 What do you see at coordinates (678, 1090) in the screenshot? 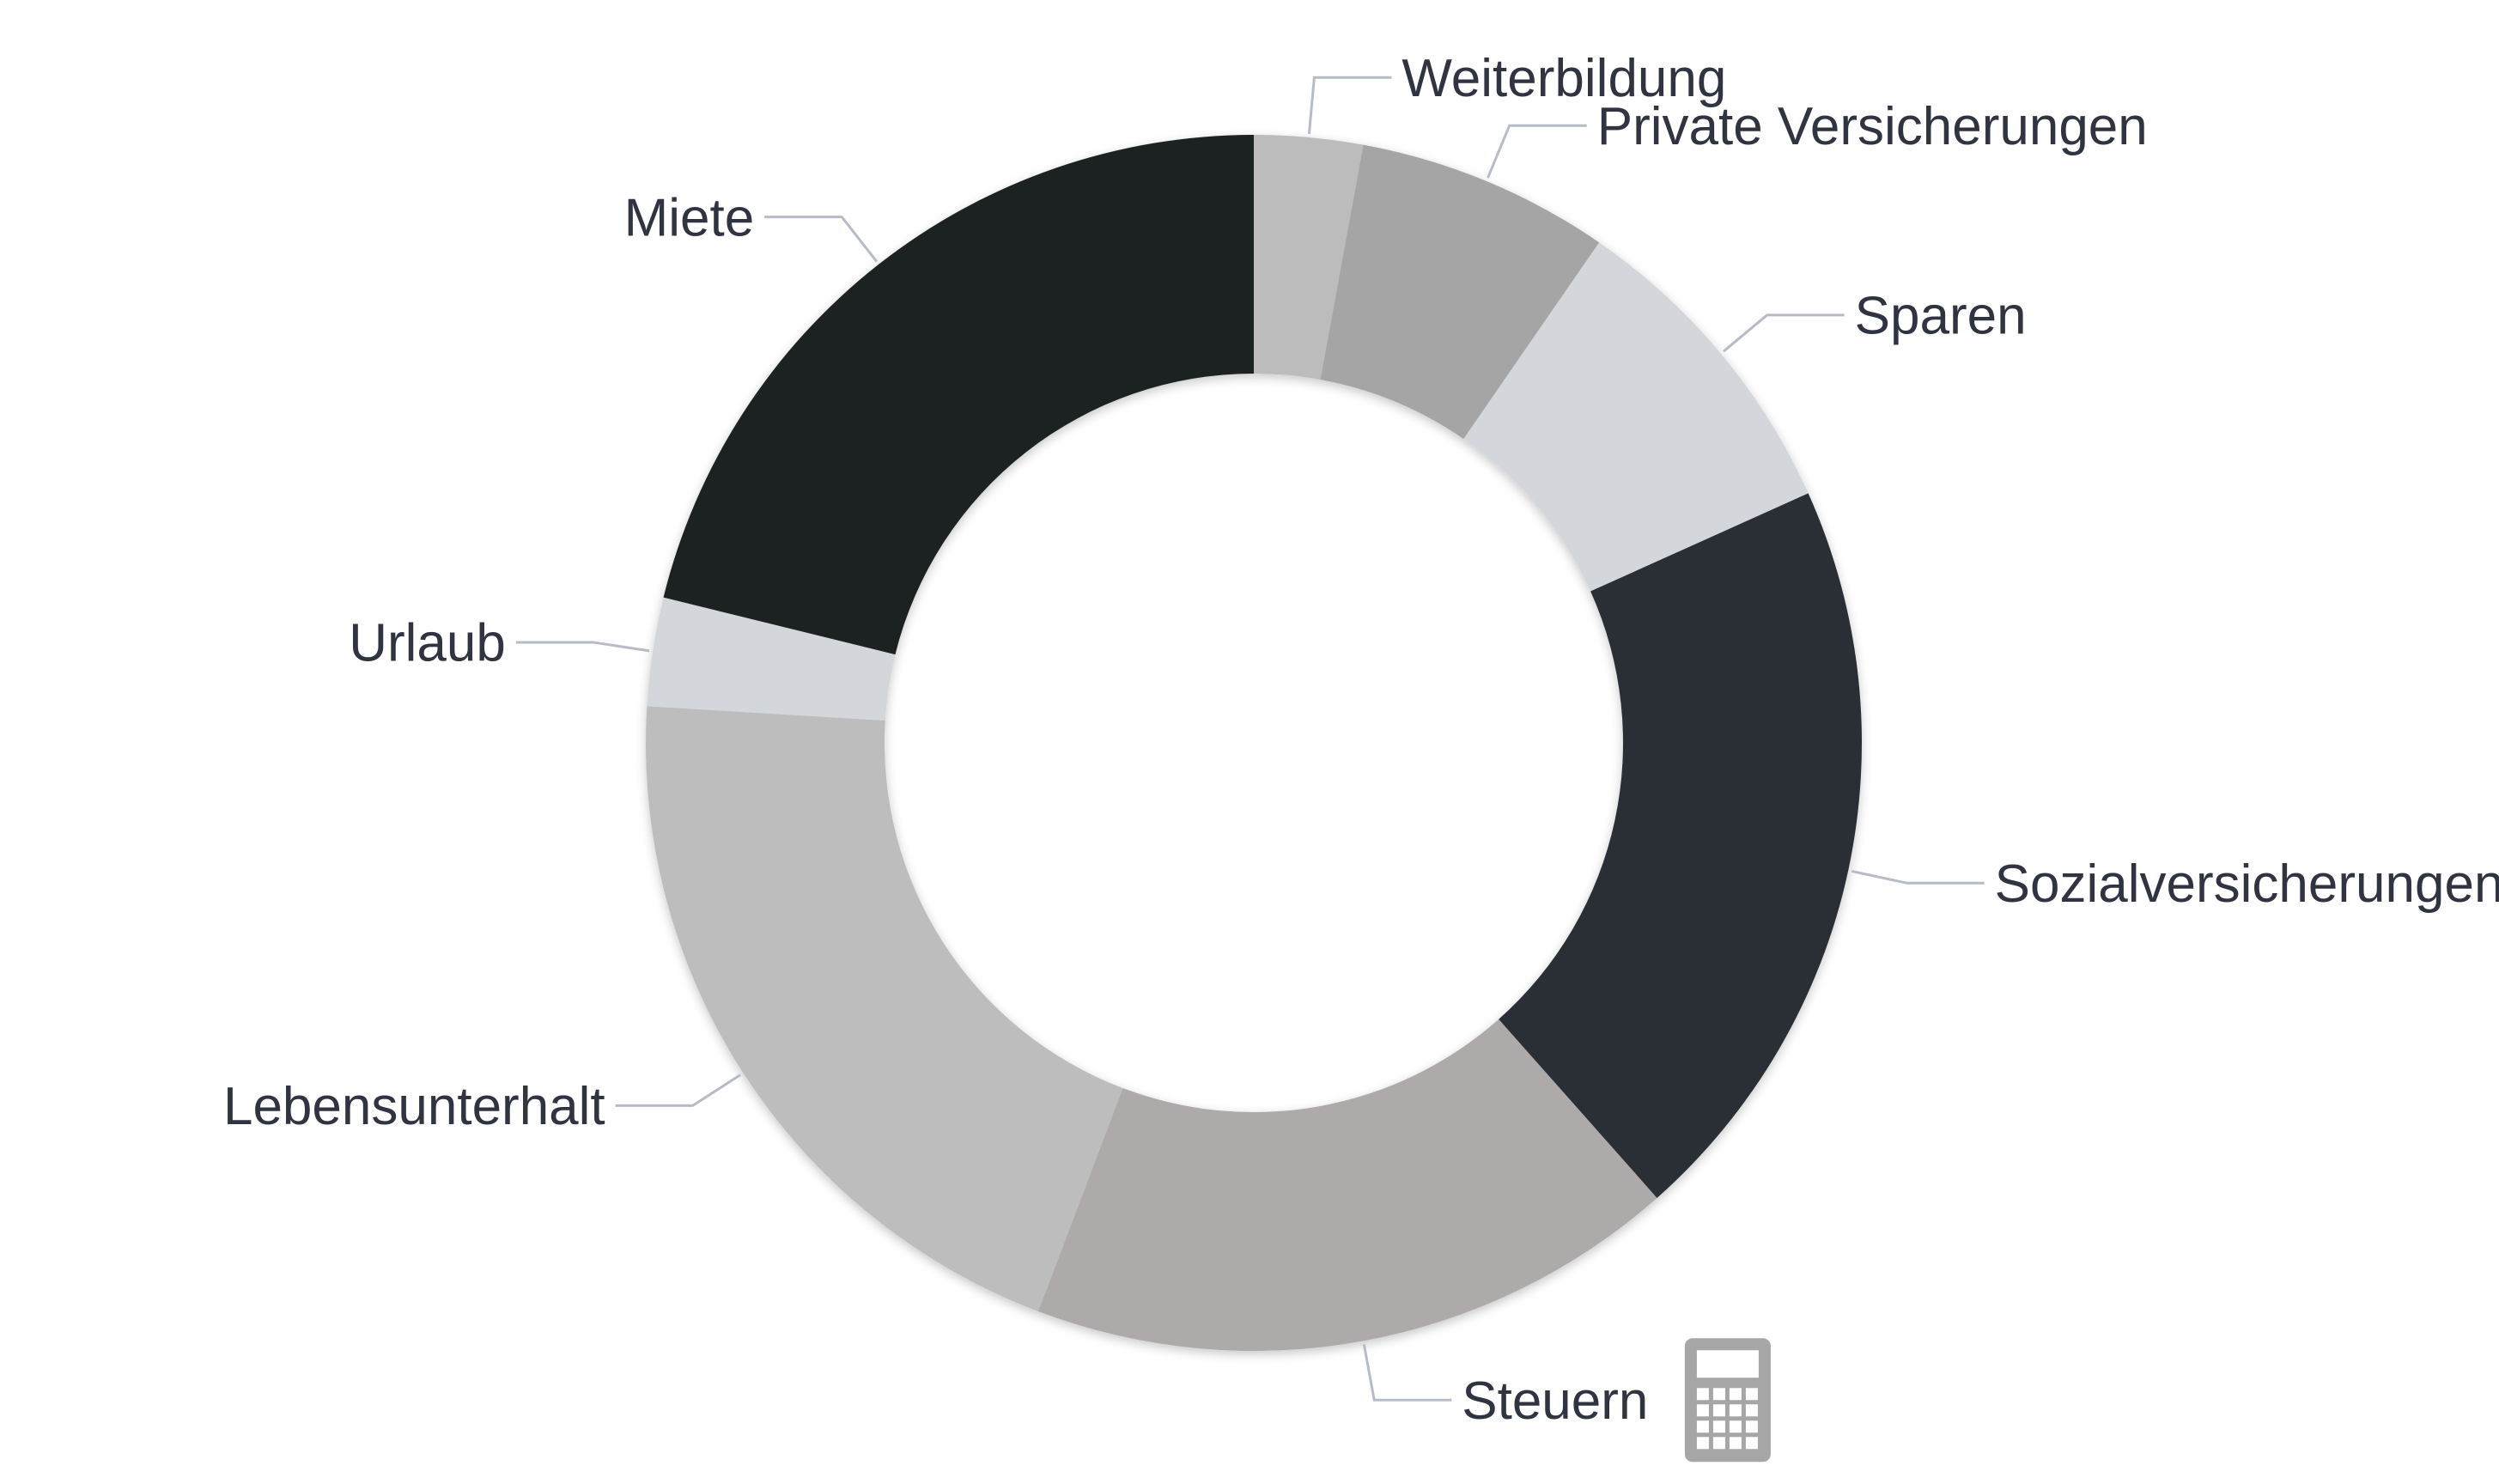
I see `leader-line-lebensunterhalt` at bounding box center [678, 1090].